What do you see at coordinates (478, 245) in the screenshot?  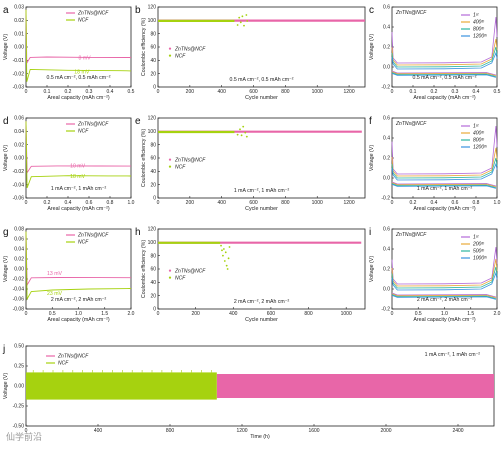 I see `legend-label: 200ᵗʰ` at bounding box center [478, 245].